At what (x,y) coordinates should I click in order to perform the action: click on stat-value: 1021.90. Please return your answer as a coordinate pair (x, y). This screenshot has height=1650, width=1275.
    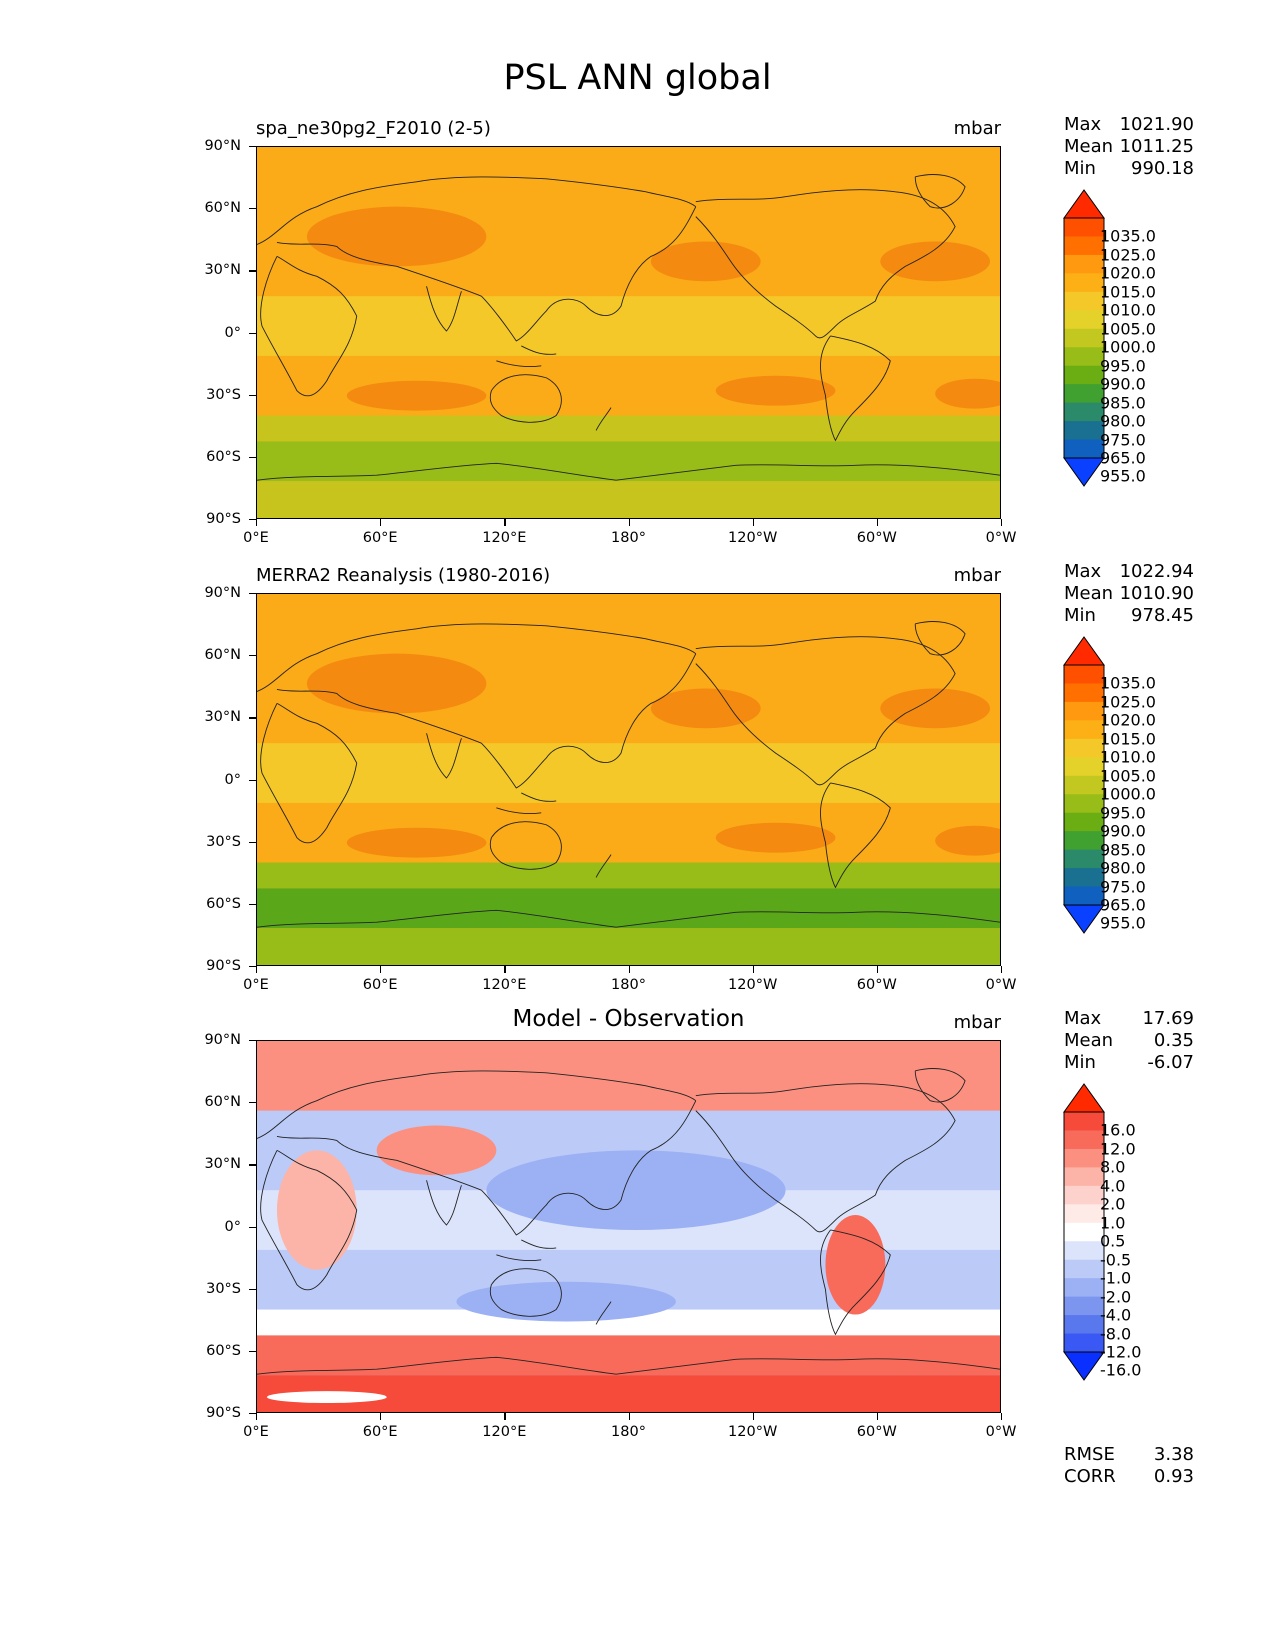
    Looking at the image, I should click on (1156, 124).